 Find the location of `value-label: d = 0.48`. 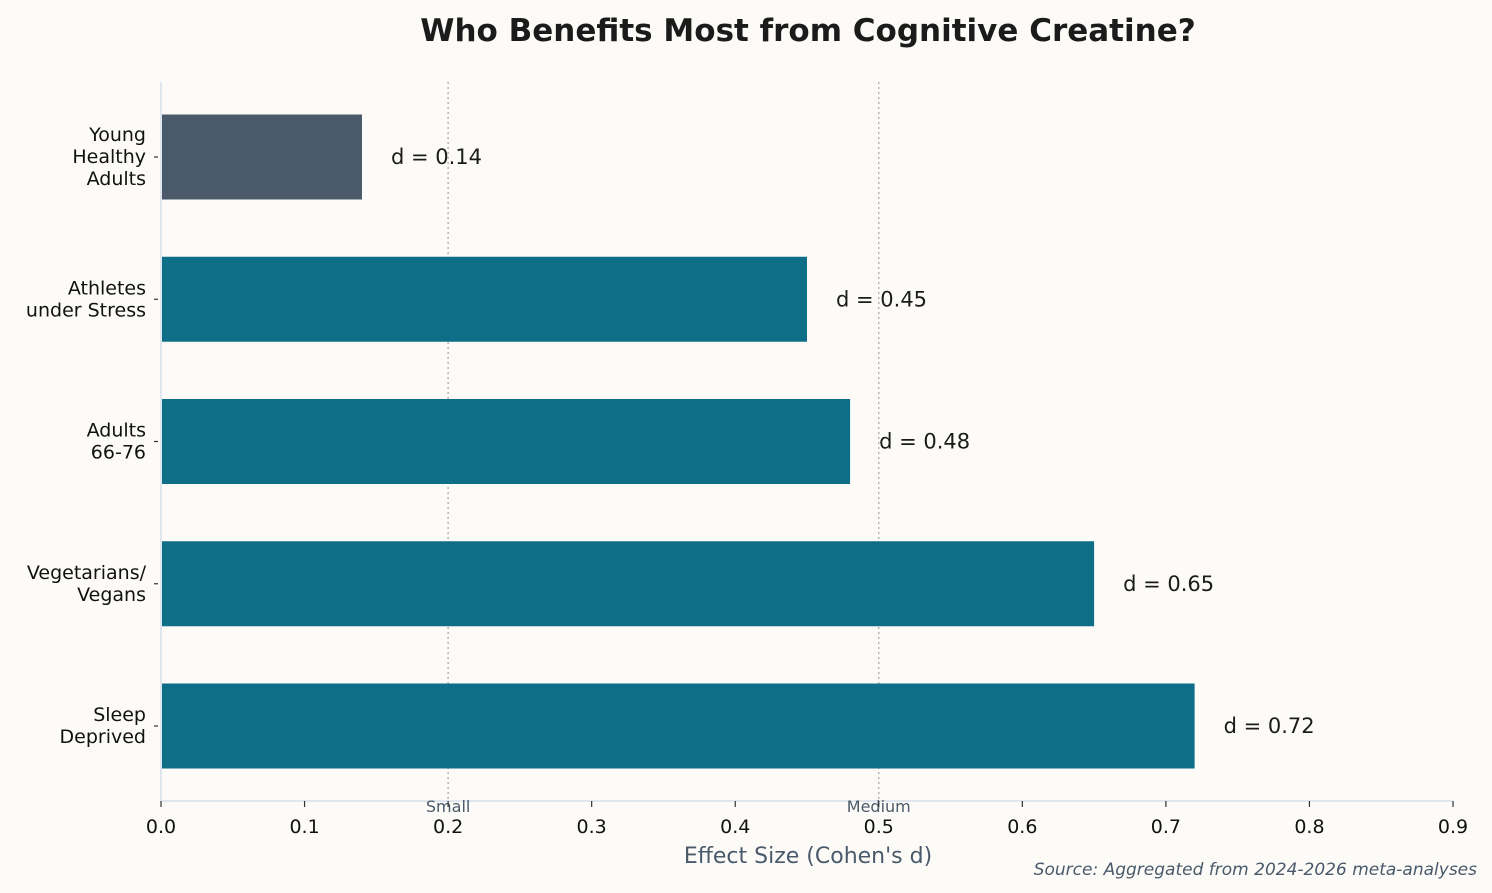

value-label: d = 0.48 is located at coordinates (924, 442).